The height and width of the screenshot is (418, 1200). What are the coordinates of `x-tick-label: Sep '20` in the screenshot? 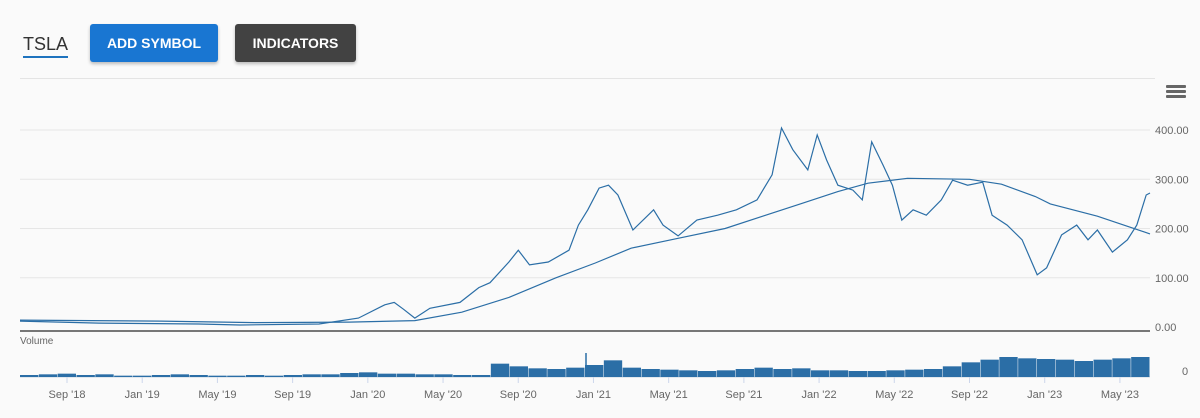 It's located at (518, 395).